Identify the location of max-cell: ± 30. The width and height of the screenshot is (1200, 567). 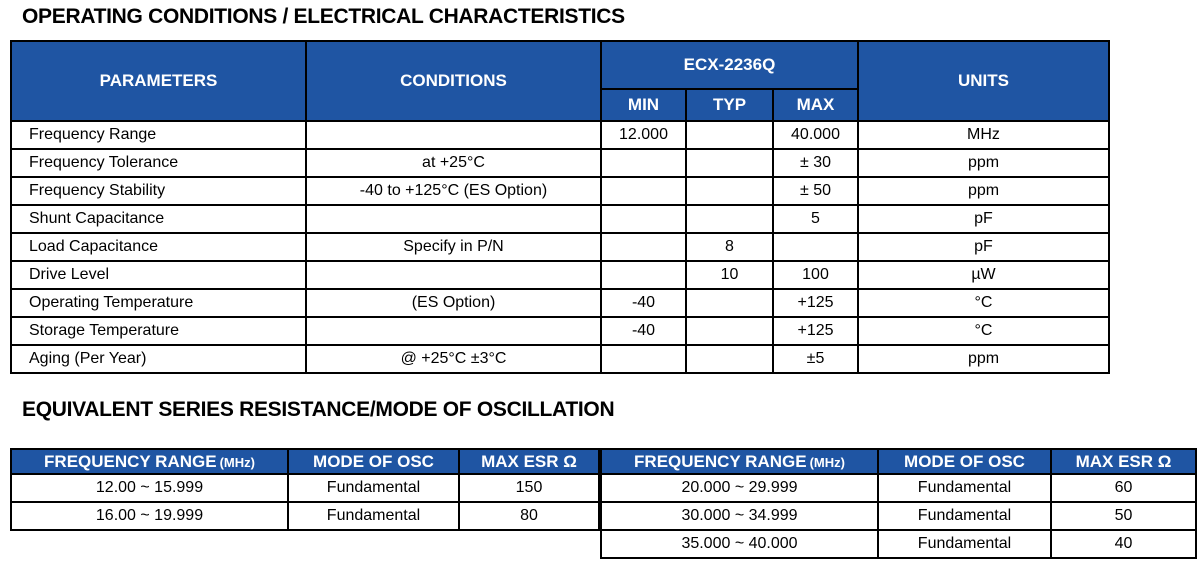
(815, 163).